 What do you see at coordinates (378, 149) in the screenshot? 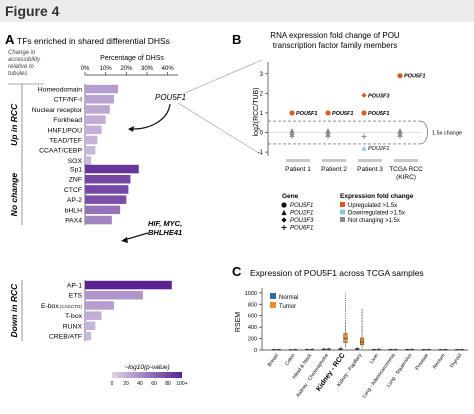
I see `point-label: POU2F1` at bounding box center [378, 149].